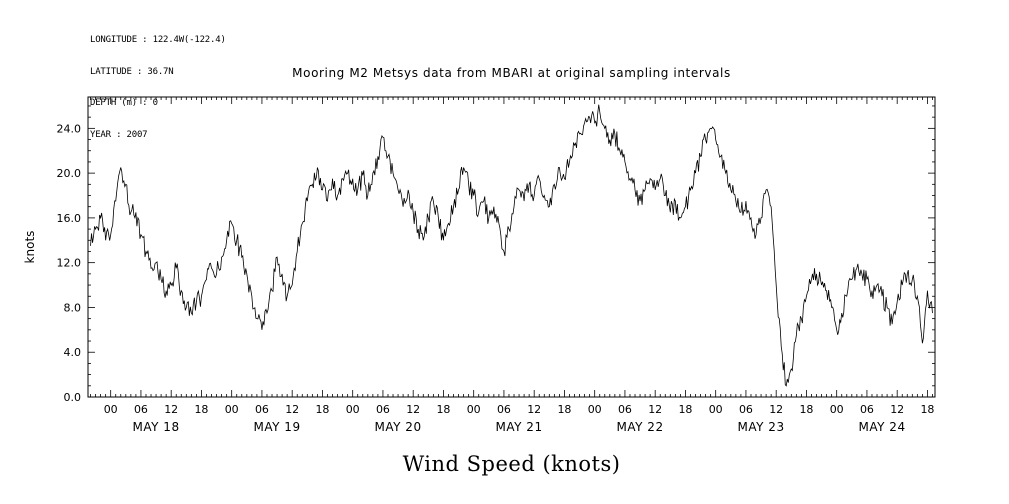  What do you see at coordinates (69, 173) in the screenshot?
I see `y-tick-label: 20.0` at bounding box center [69, 173].